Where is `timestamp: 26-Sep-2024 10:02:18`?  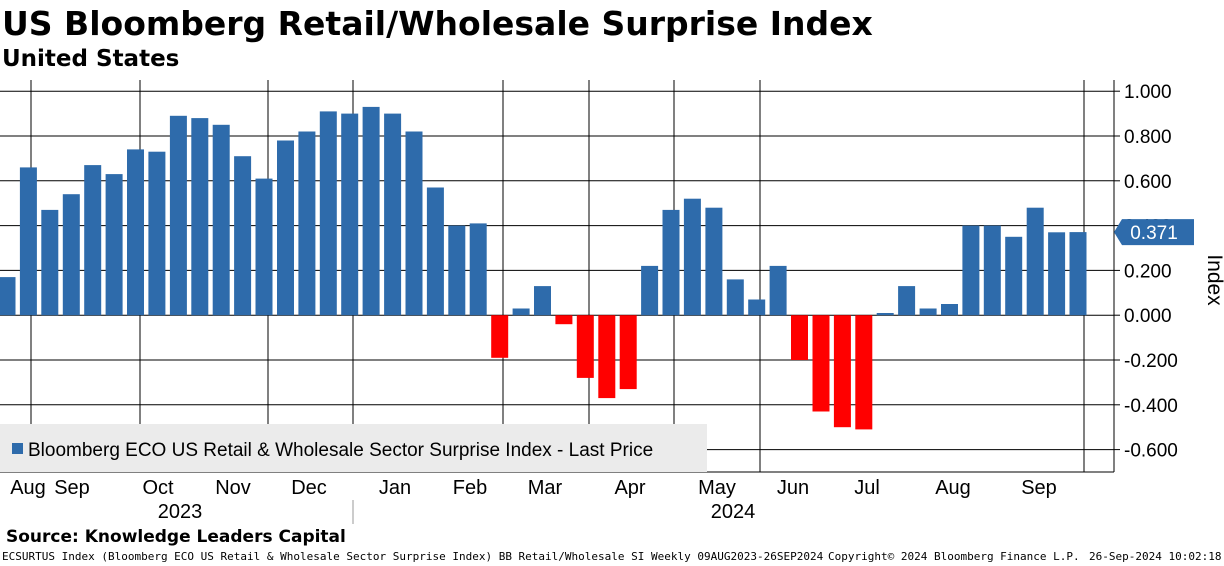 timestamp: 26-Sep-2024 10:02:18 is located at coordinates (1155, 556).